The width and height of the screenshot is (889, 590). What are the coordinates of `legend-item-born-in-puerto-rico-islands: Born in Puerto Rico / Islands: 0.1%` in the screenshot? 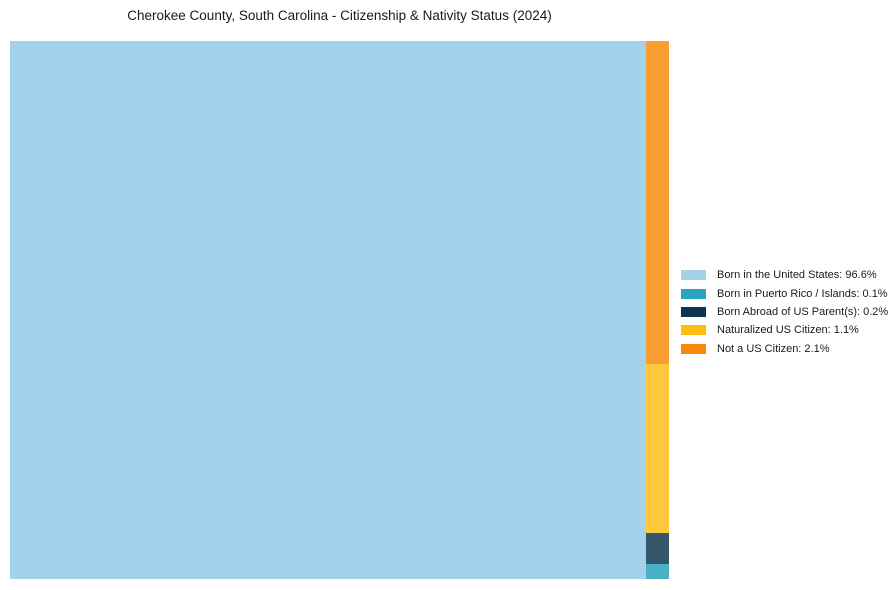 It's located at (784, 293).